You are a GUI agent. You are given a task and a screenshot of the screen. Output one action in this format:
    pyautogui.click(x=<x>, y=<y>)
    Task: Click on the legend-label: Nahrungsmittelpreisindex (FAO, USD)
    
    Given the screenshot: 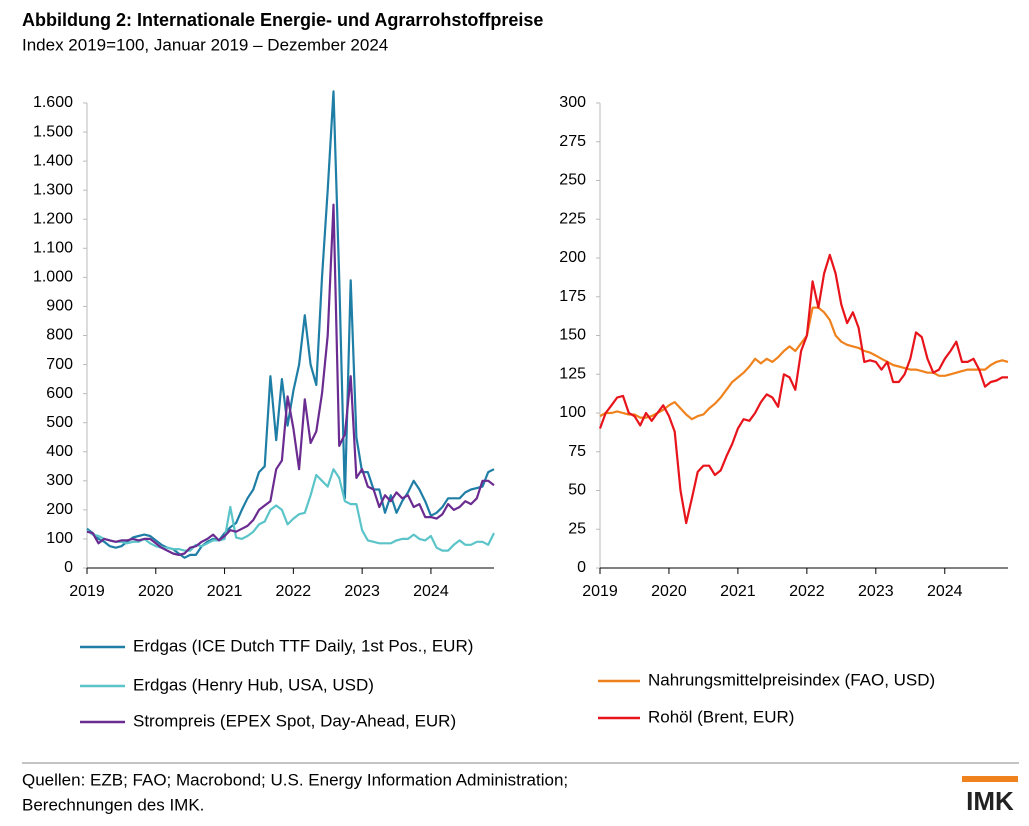 What is the action you would take?
    pyautogui.click(x=791, y=679)
    